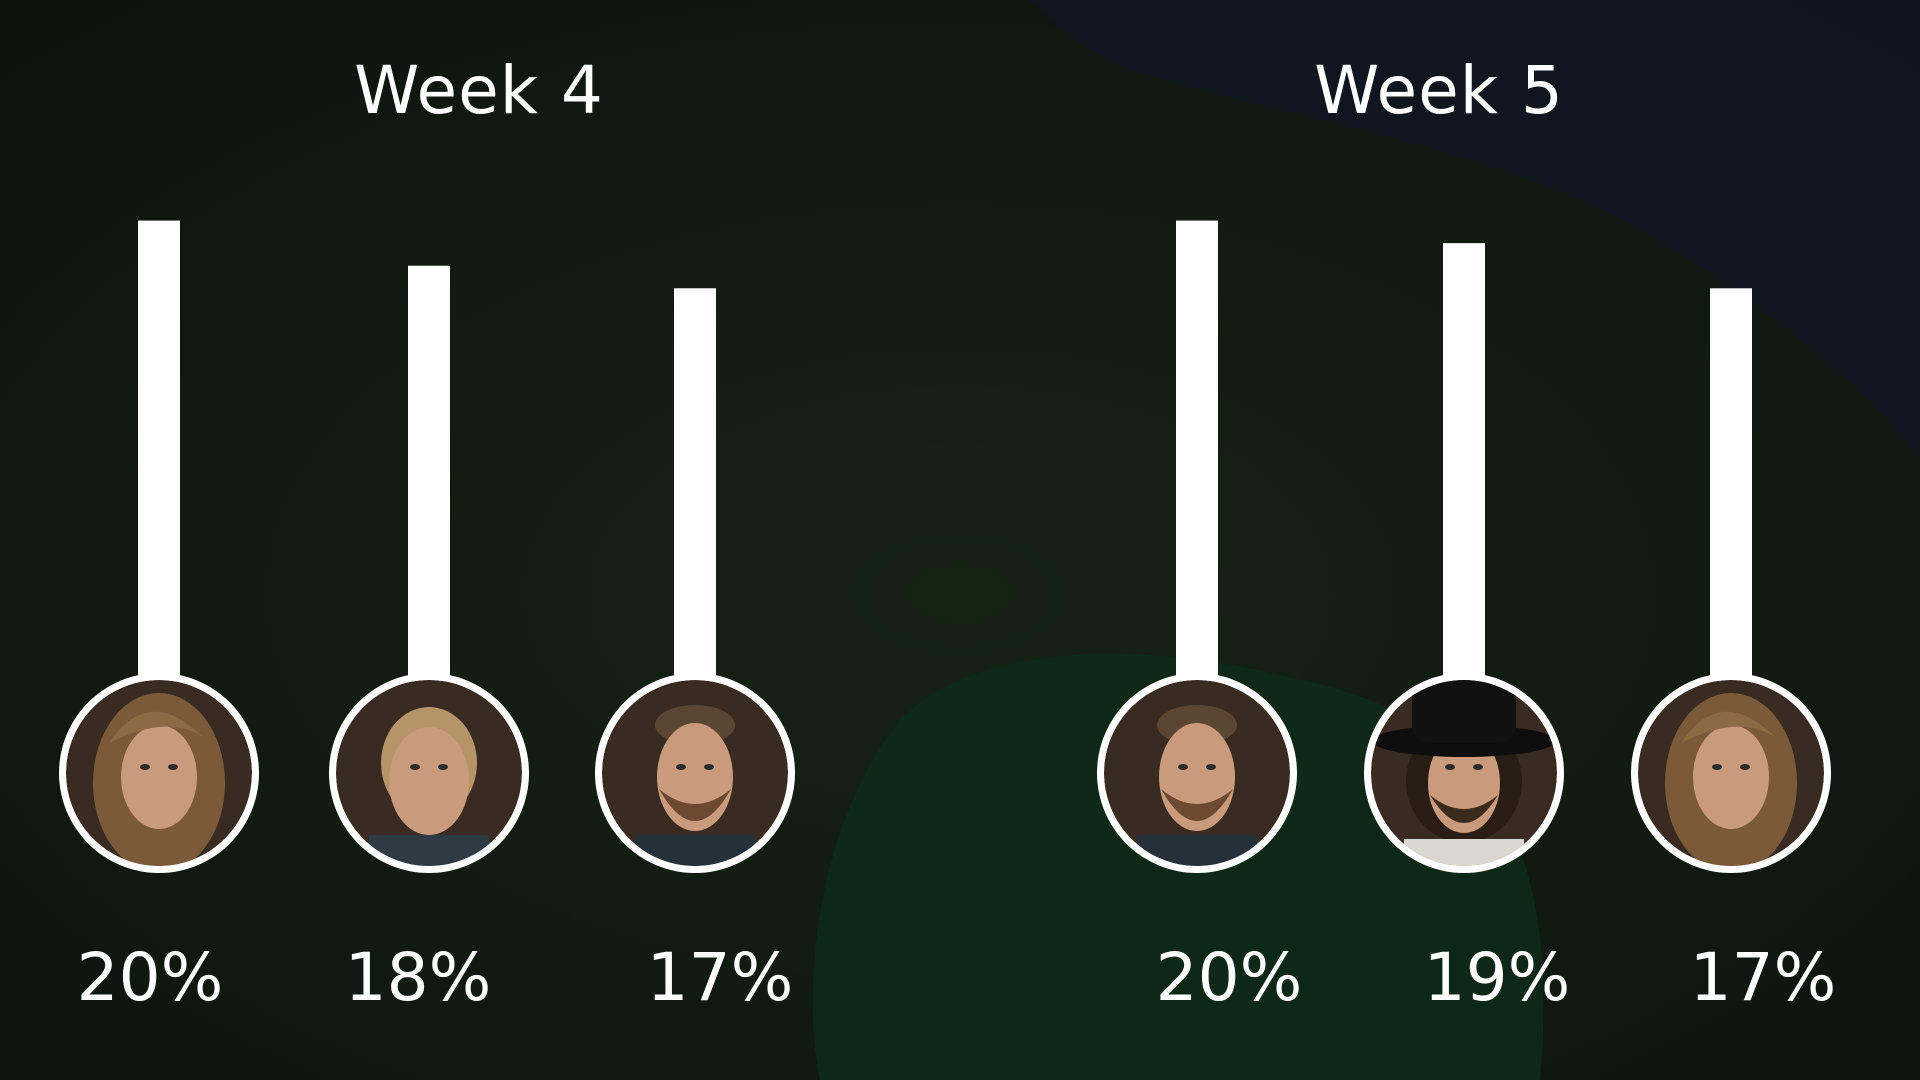 The height and width of the screenshot is (1080, 1920). I want to click on percent-label: 18%, so click(418, 977).